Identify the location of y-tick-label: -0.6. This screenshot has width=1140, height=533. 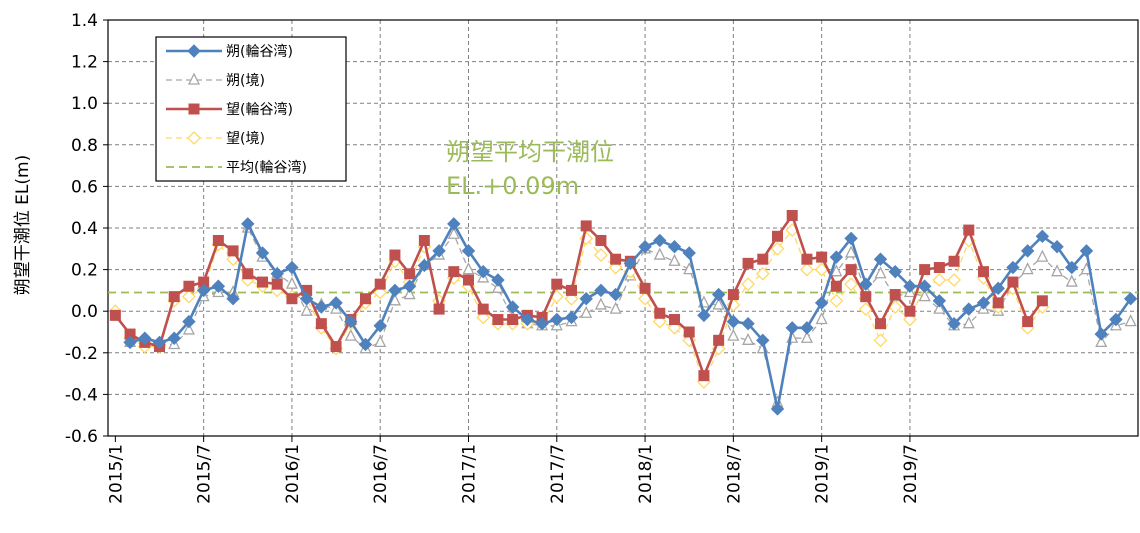
(81, 437).